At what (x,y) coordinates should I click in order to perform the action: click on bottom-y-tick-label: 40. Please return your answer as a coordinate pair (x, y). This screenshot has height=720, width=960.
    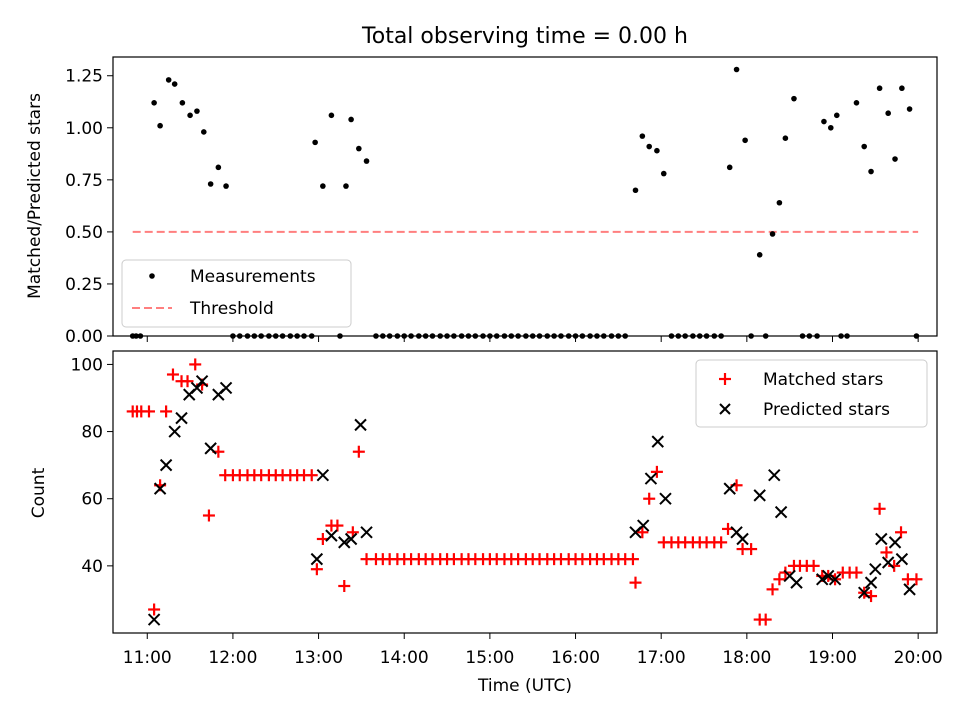
    Looking at the image, I should click on (92, 567).